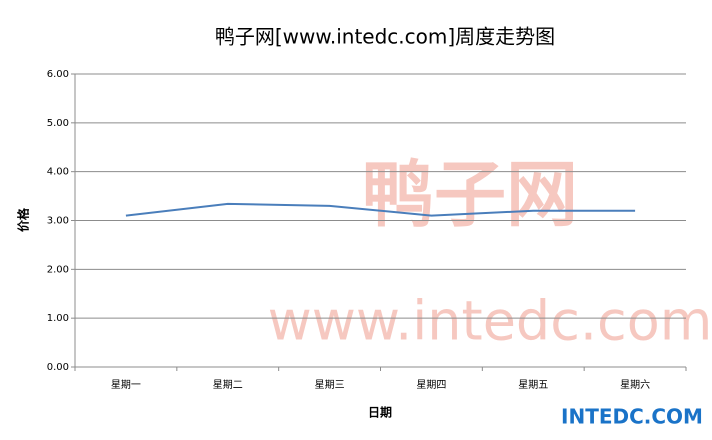 This screenshot has width=712, height=440. What do you see at coordinates (58, 221) in the screenshot?
I see `y-tick-label: 3.00` at bounding box center [58, 221].